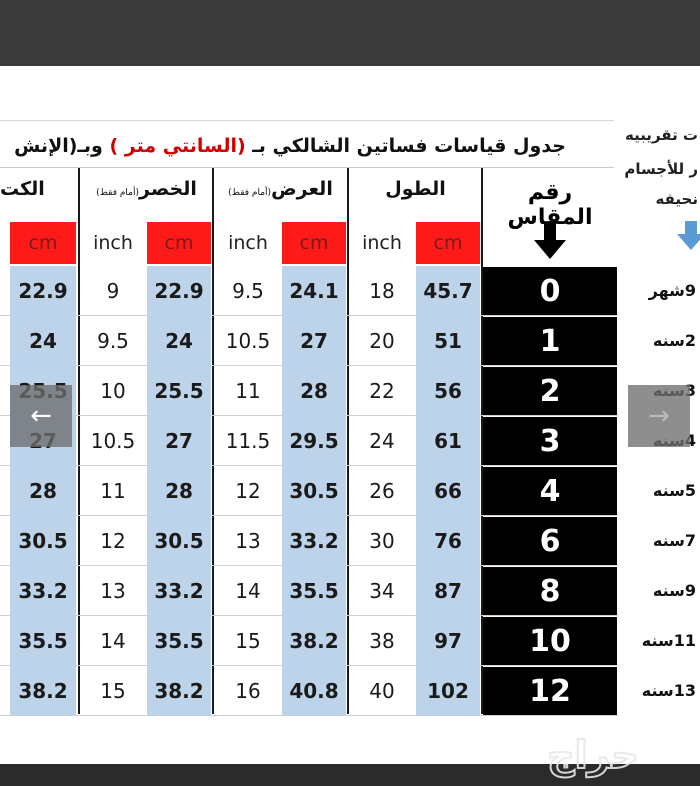  Describe the element at coordinates (179, 391) in the screenshot. I see `waist-cm-cell: 25.5` at that location.